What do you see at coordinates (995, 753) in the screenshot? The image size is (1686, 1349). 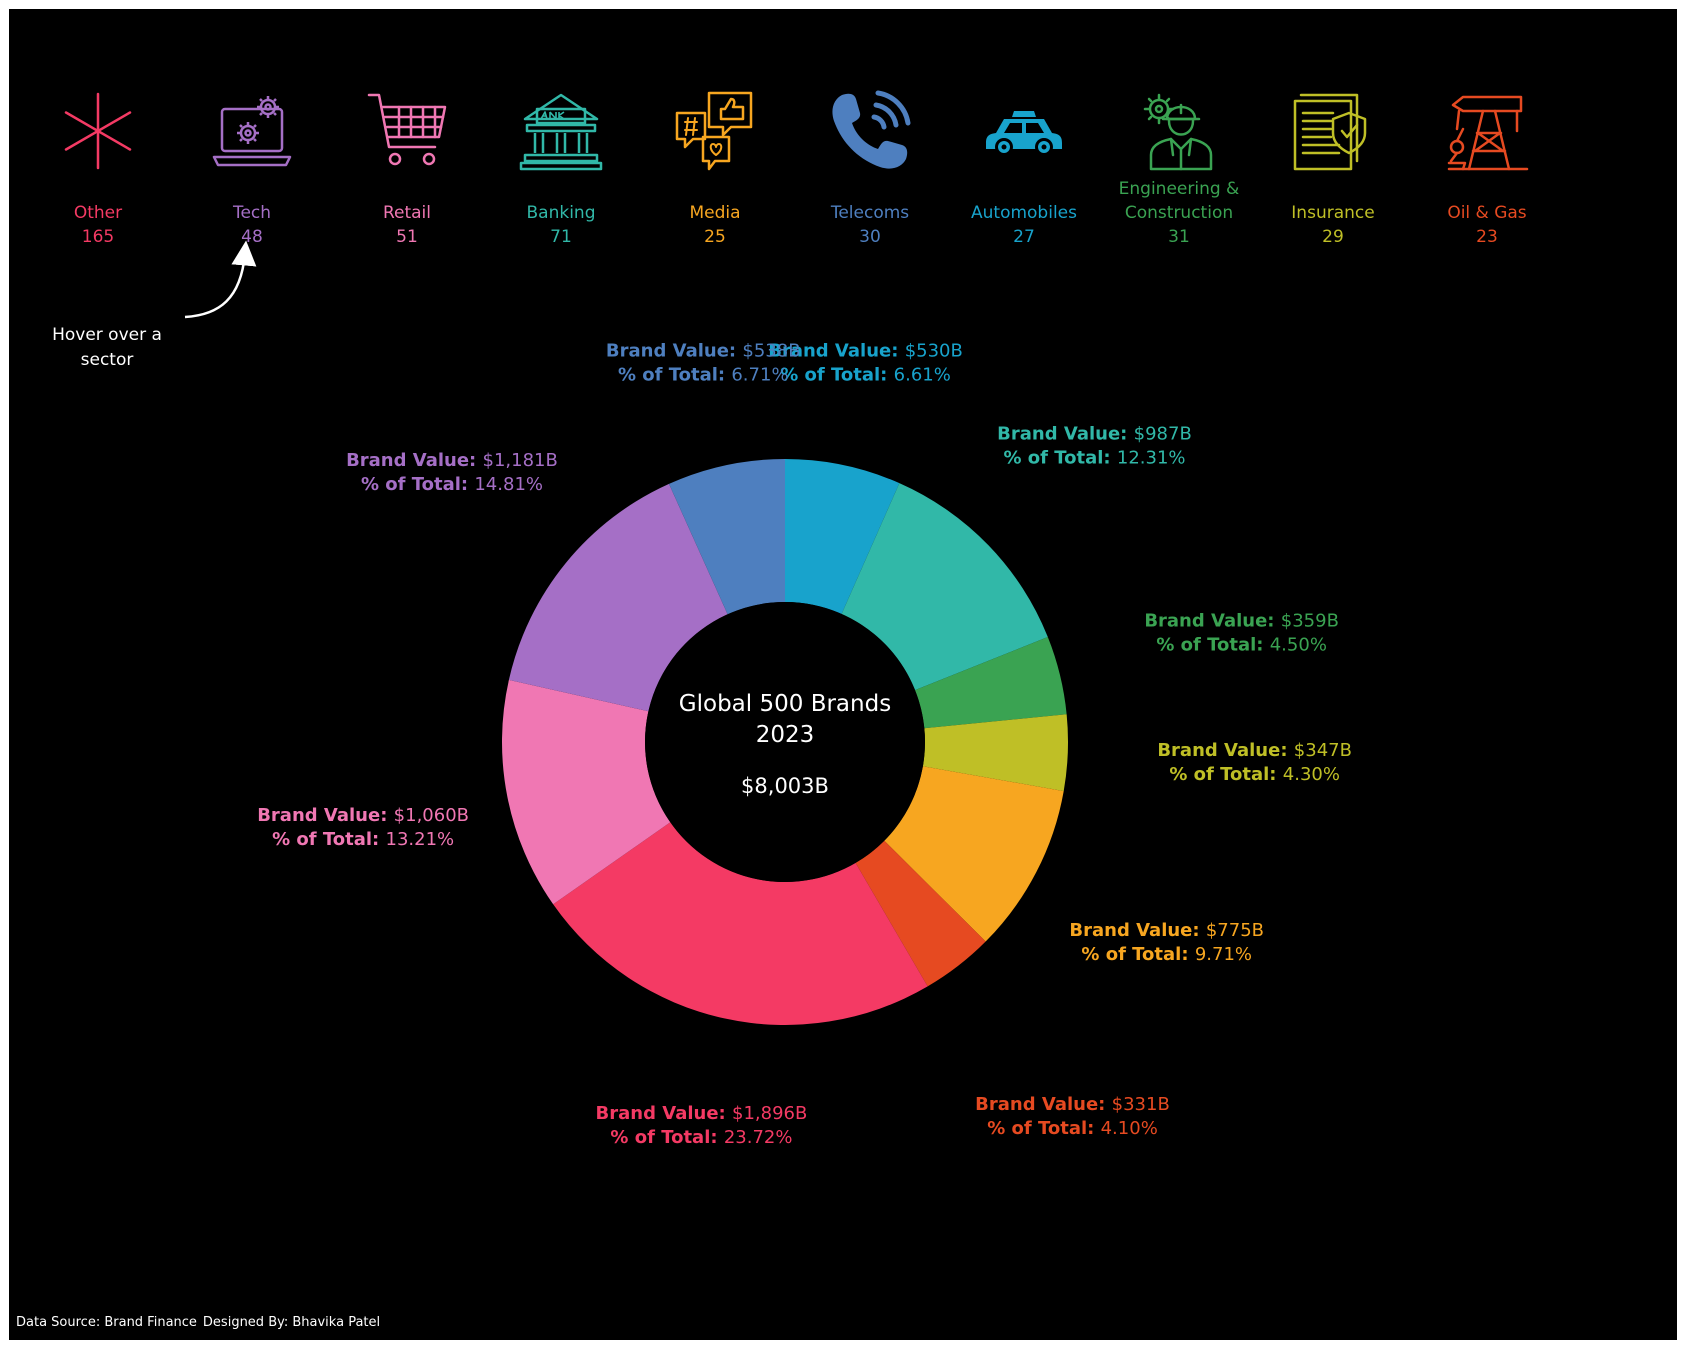 I see `donut-slice-insurance` at bounding box center [995, 753].